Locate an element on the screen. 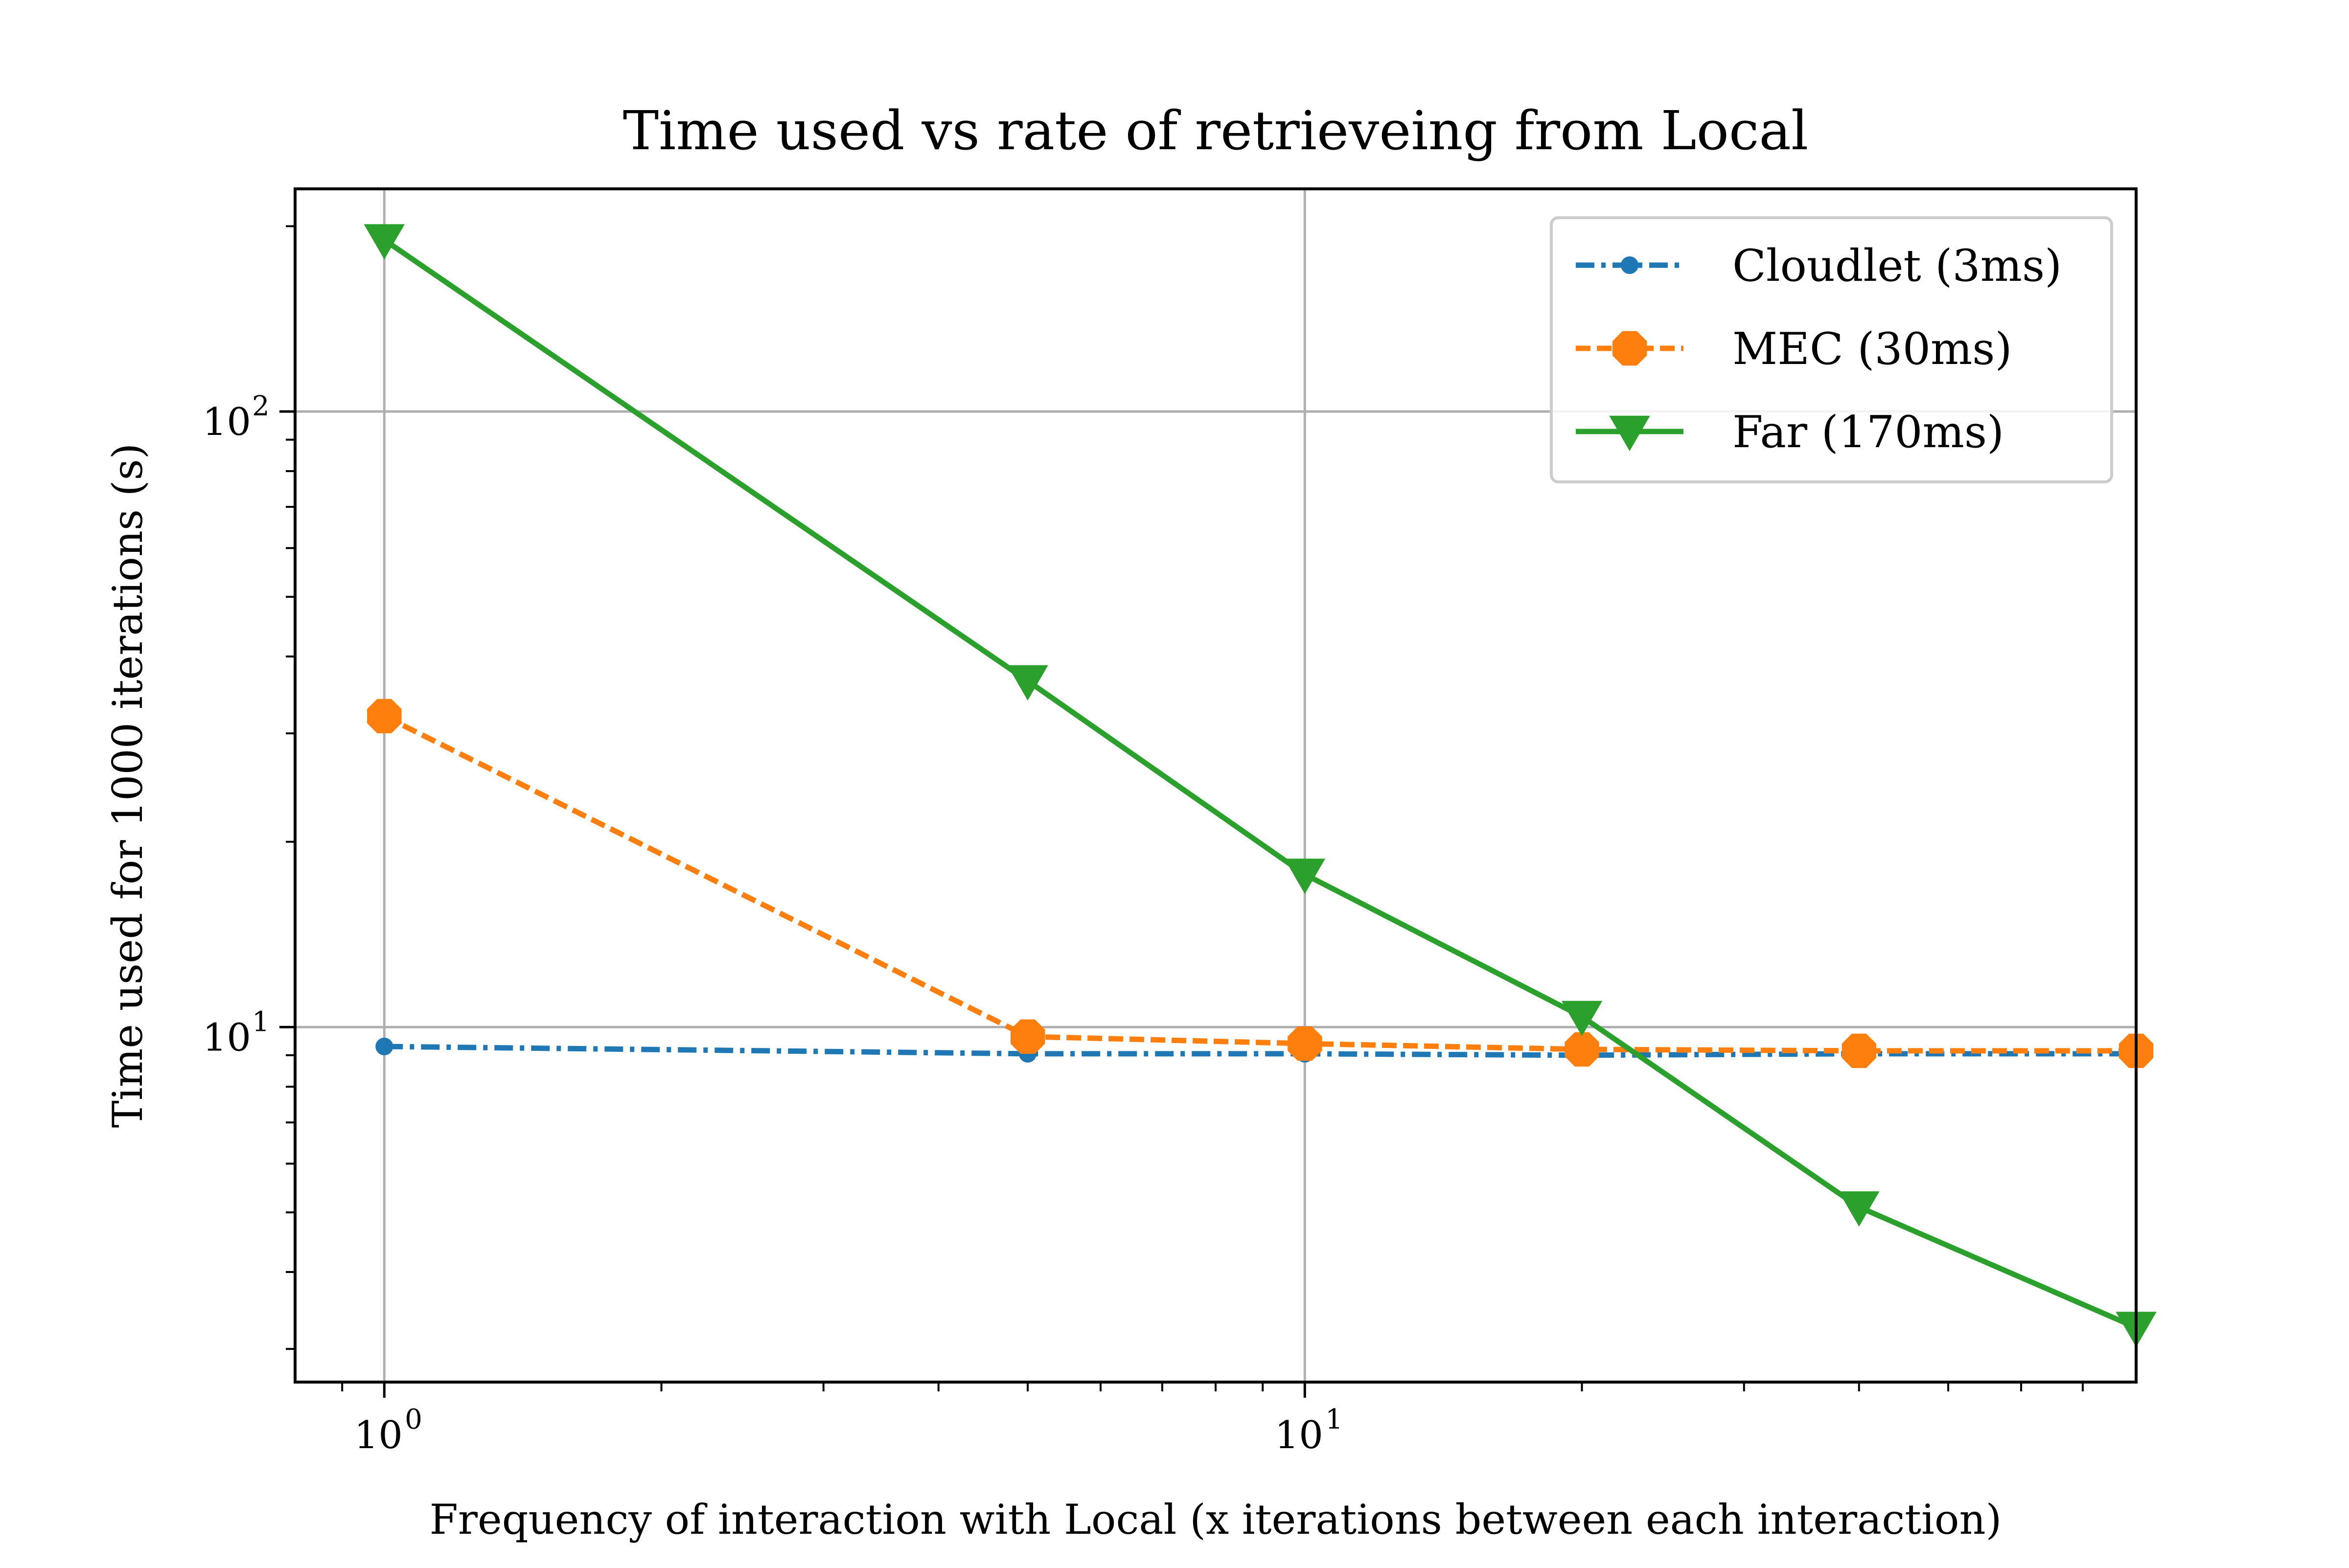 Image resolution: width=2349 pixels, height=1568 pixels. y-tick-label-0: 10 is located at coordinates (227, 1038).